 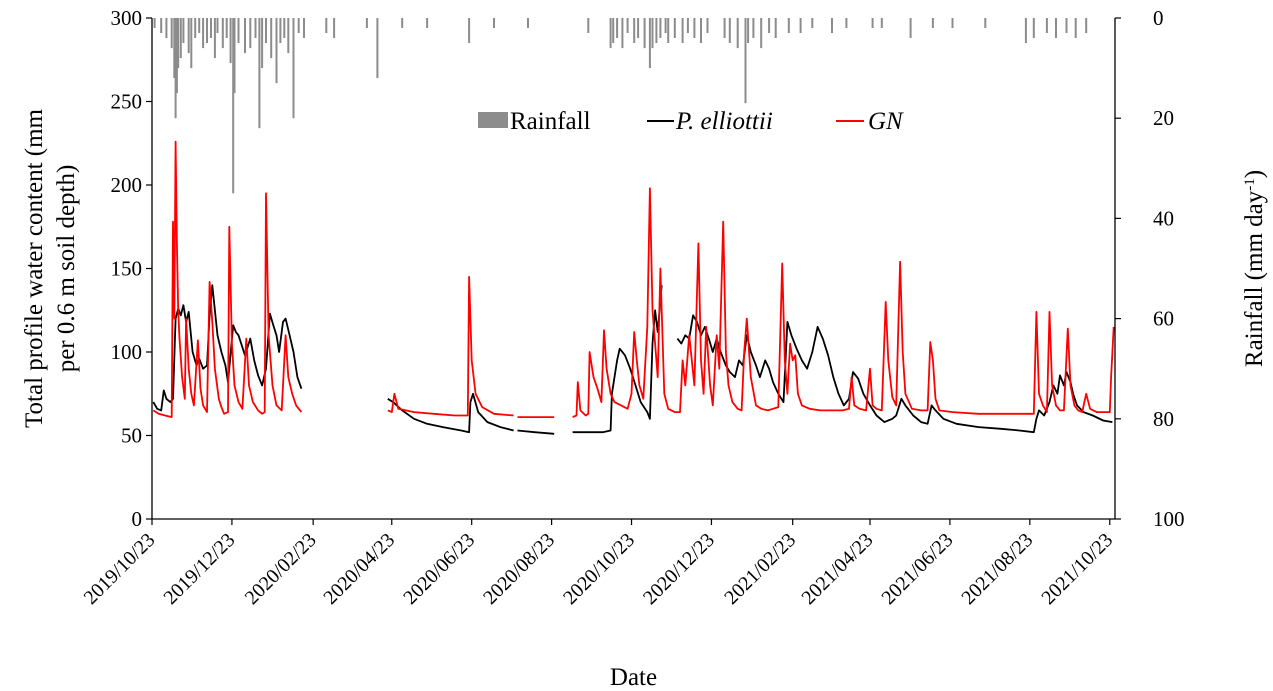 I want to click on left-y-tick-label: 50, so click(x=131, y=436).